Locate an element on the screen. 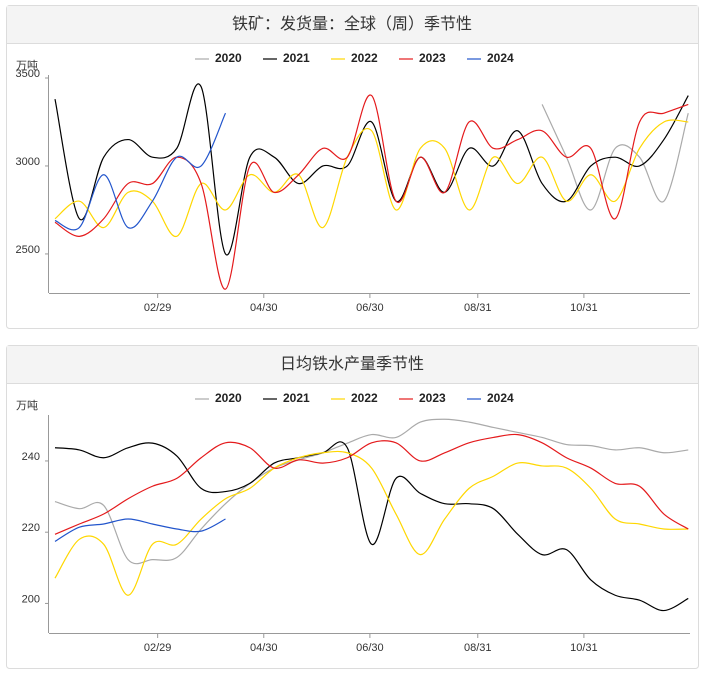  y-tick-label: 3000 is located at coordinates (28, 162).